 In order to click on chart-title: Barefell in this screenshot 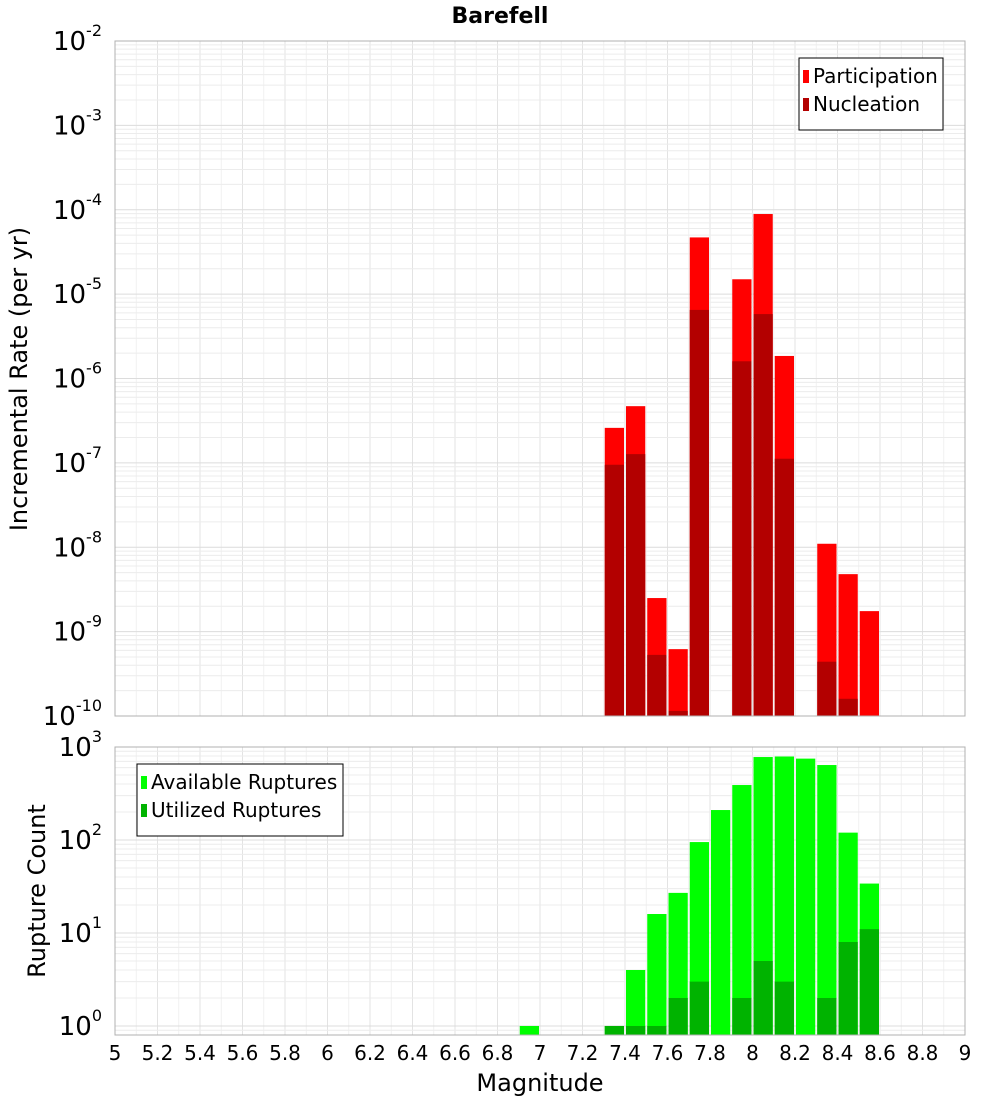, I will do `click(500, 16)`.